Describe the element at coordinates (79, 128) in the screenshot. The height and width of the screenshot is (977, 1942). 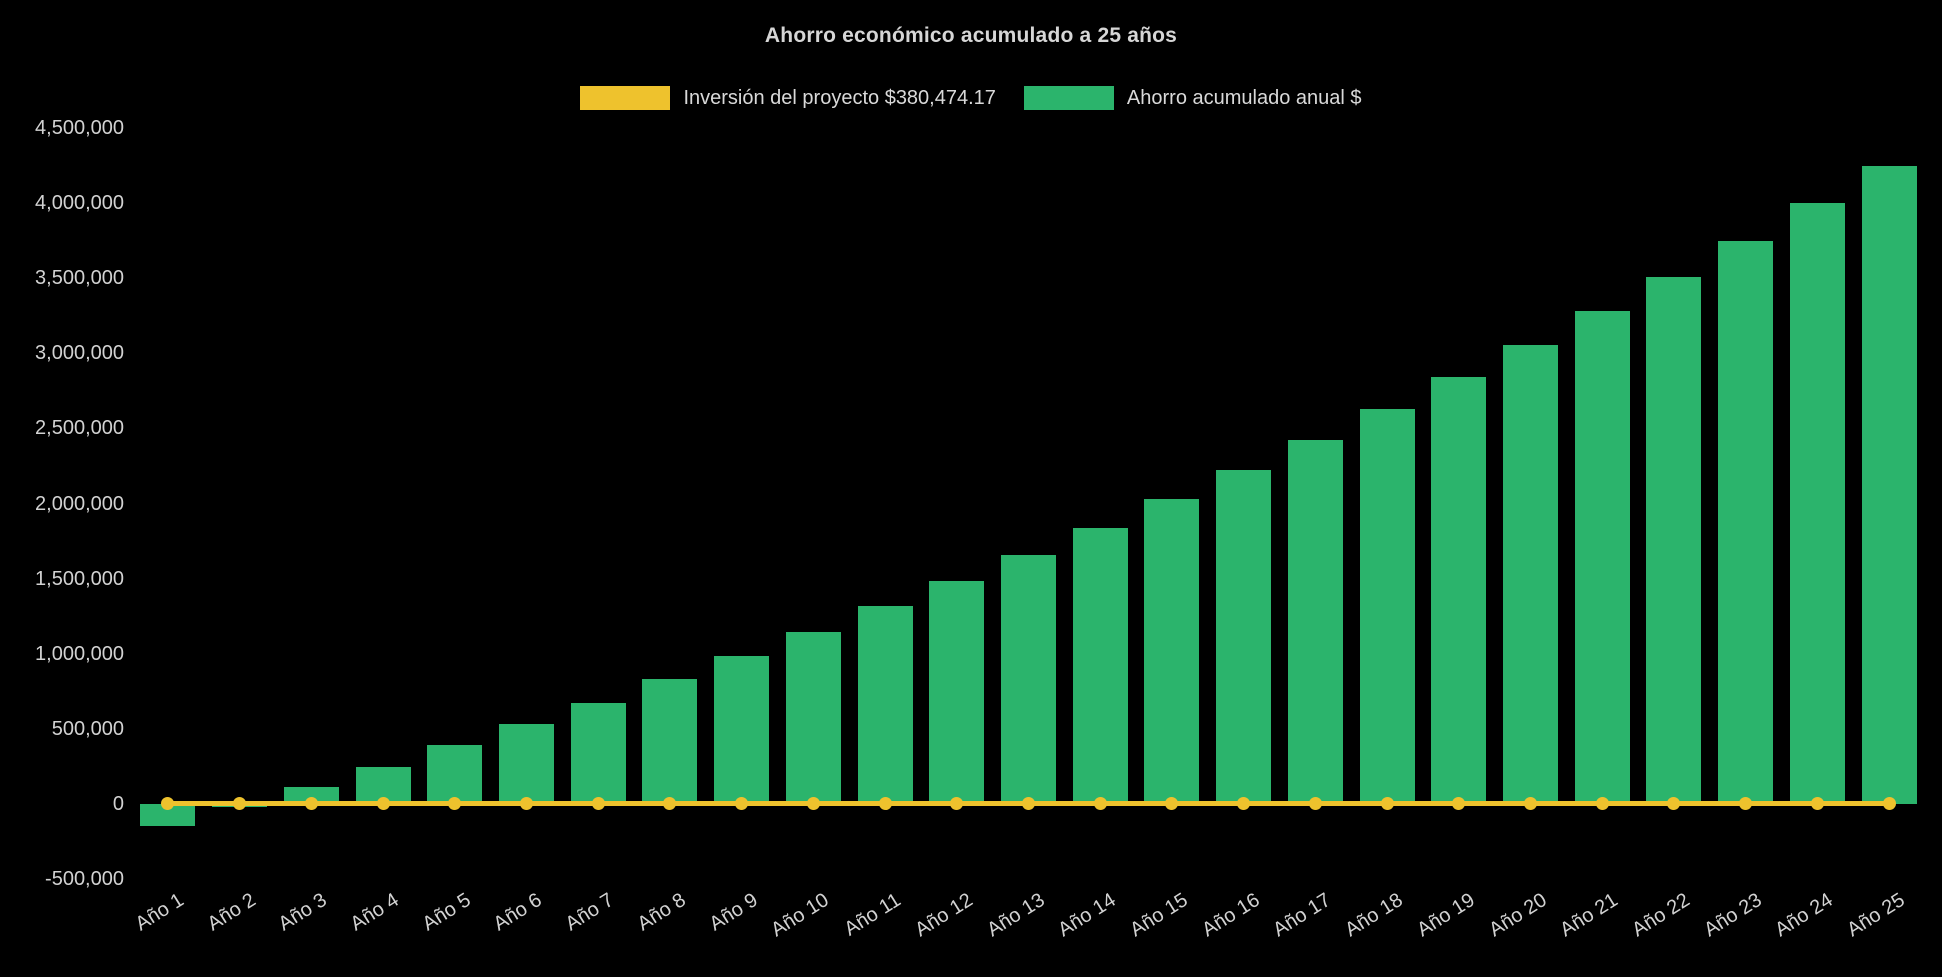
I see `y-tick-label: 4,500,000` at that location.